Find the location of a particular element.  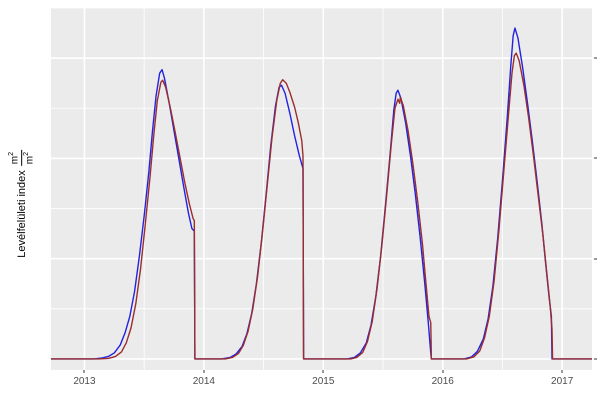

y-axis-unit-fraction: m2 m2 is located at coordinates (22, 158).